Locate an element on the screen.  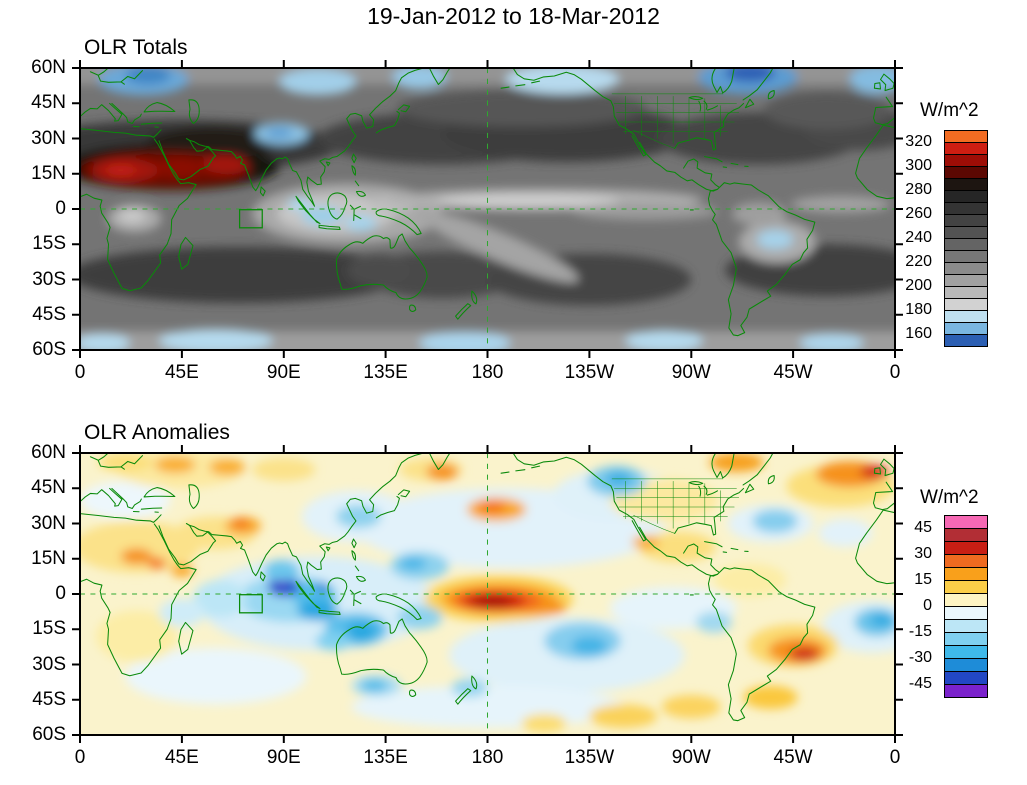
colorbar-tick-label: 160 is located at coordinates (918, 333).